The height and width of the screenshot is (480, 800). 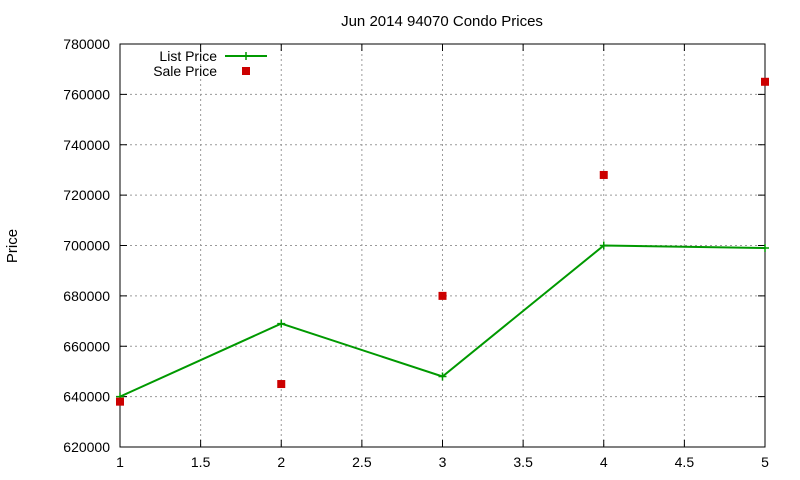 I want to click on x-tick-label: 3, so click(x=443, y=462).